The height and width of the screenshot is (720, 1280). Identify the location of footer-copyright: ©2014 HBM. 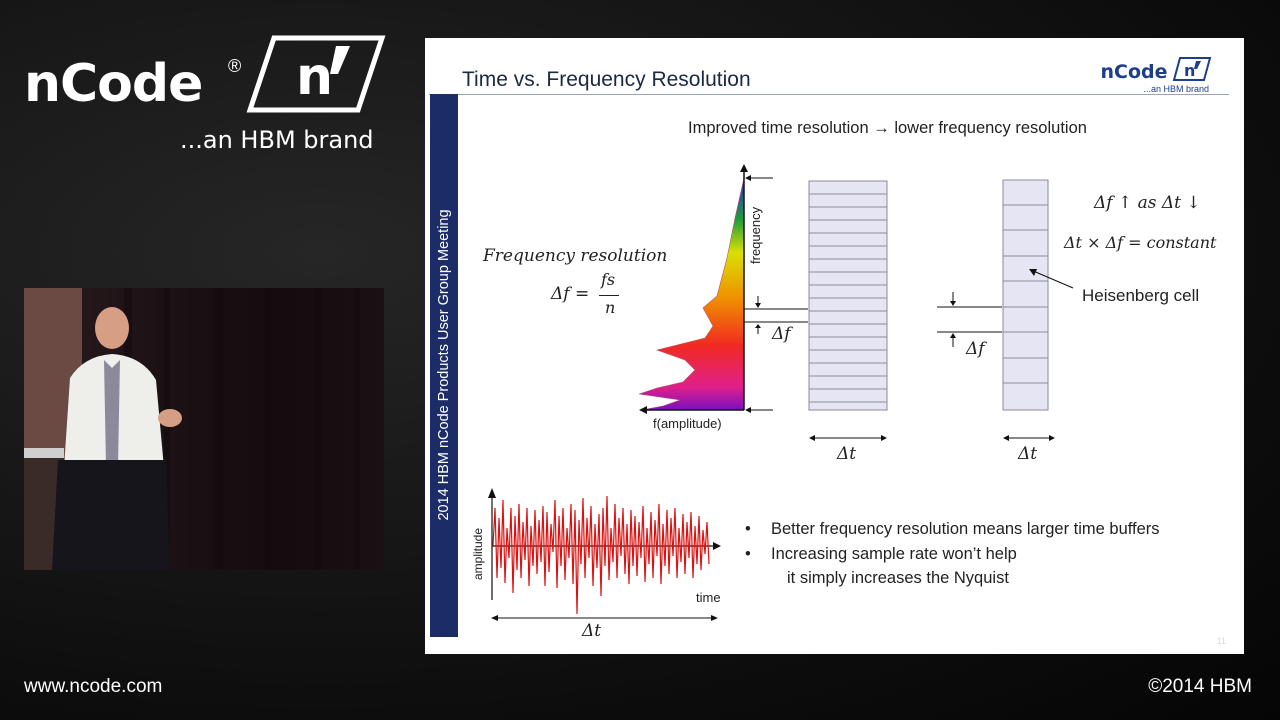
(1200, 686).